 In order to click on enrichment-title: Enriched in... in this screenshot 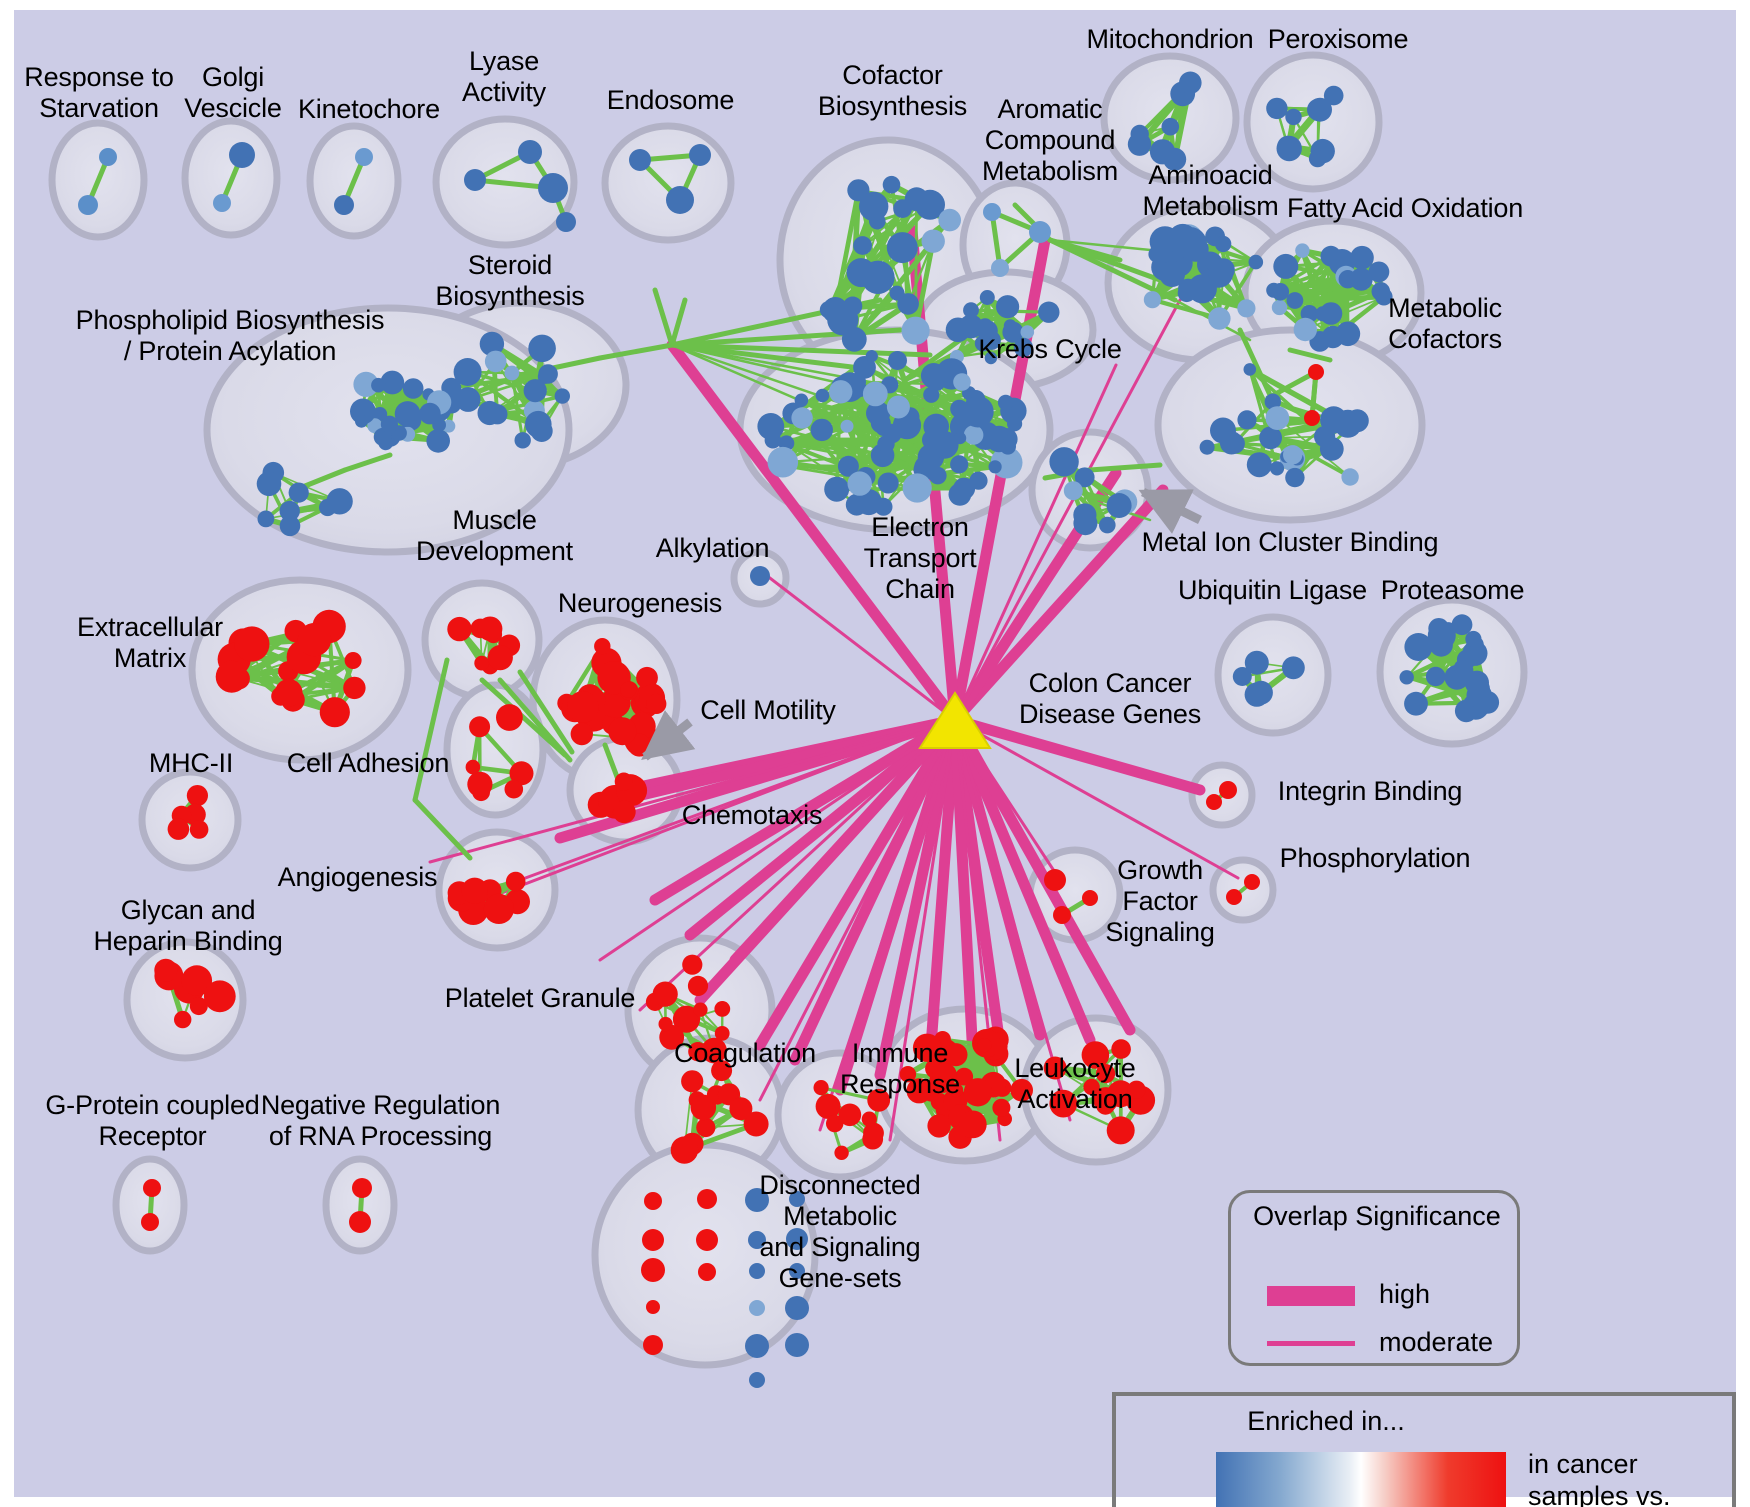, I will do `click(1326, 1421)`.